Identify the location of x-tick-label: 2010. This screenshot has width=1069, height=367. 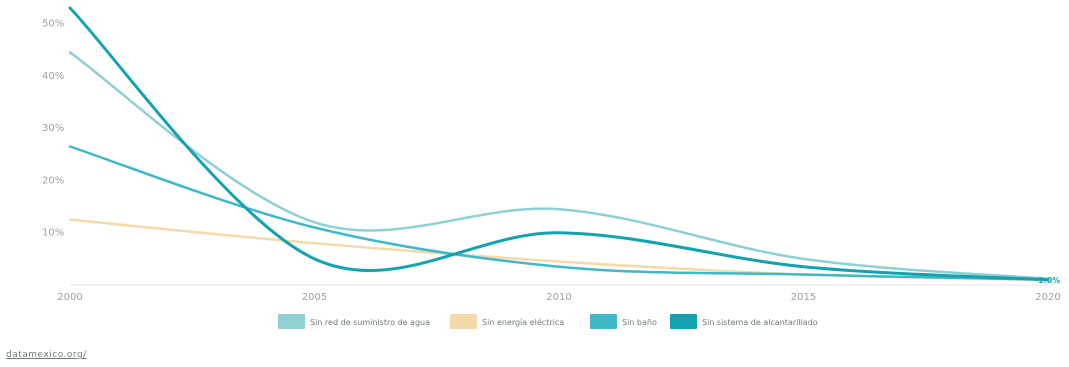
(558, 297).